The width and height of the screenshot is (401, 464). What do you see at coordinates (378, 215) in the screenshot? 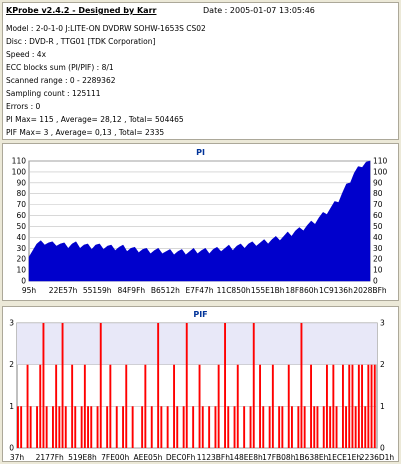
I see `y-tick-label-right: 60` at bounding box center [378, 215].